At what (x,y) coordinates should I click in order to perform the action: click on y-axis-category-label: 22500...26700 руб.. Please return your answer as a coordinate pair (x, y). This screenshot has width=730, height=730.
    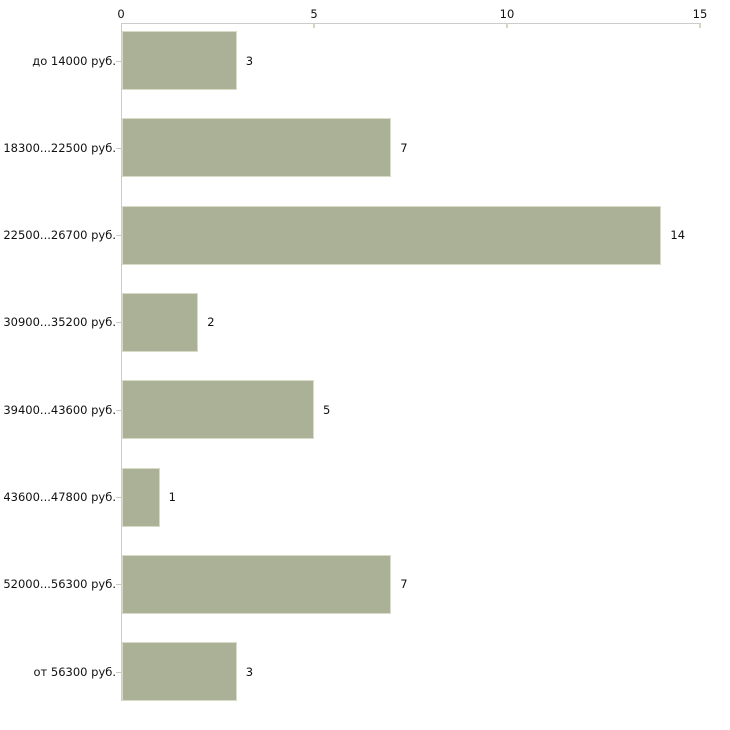
    Looking at the image, I should click on (59, 235).